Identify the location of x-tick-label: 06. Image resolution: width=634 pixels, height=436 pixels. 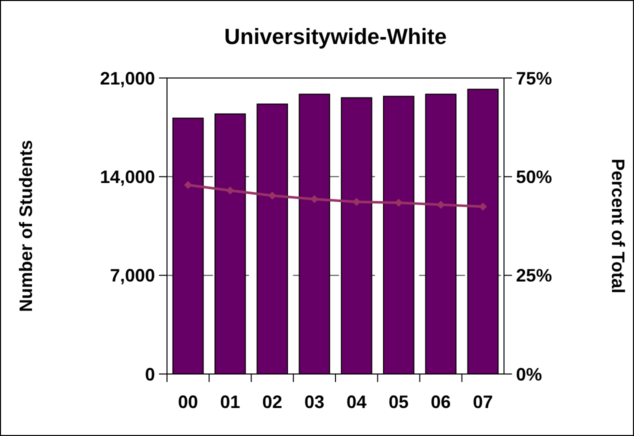
(440, 402).